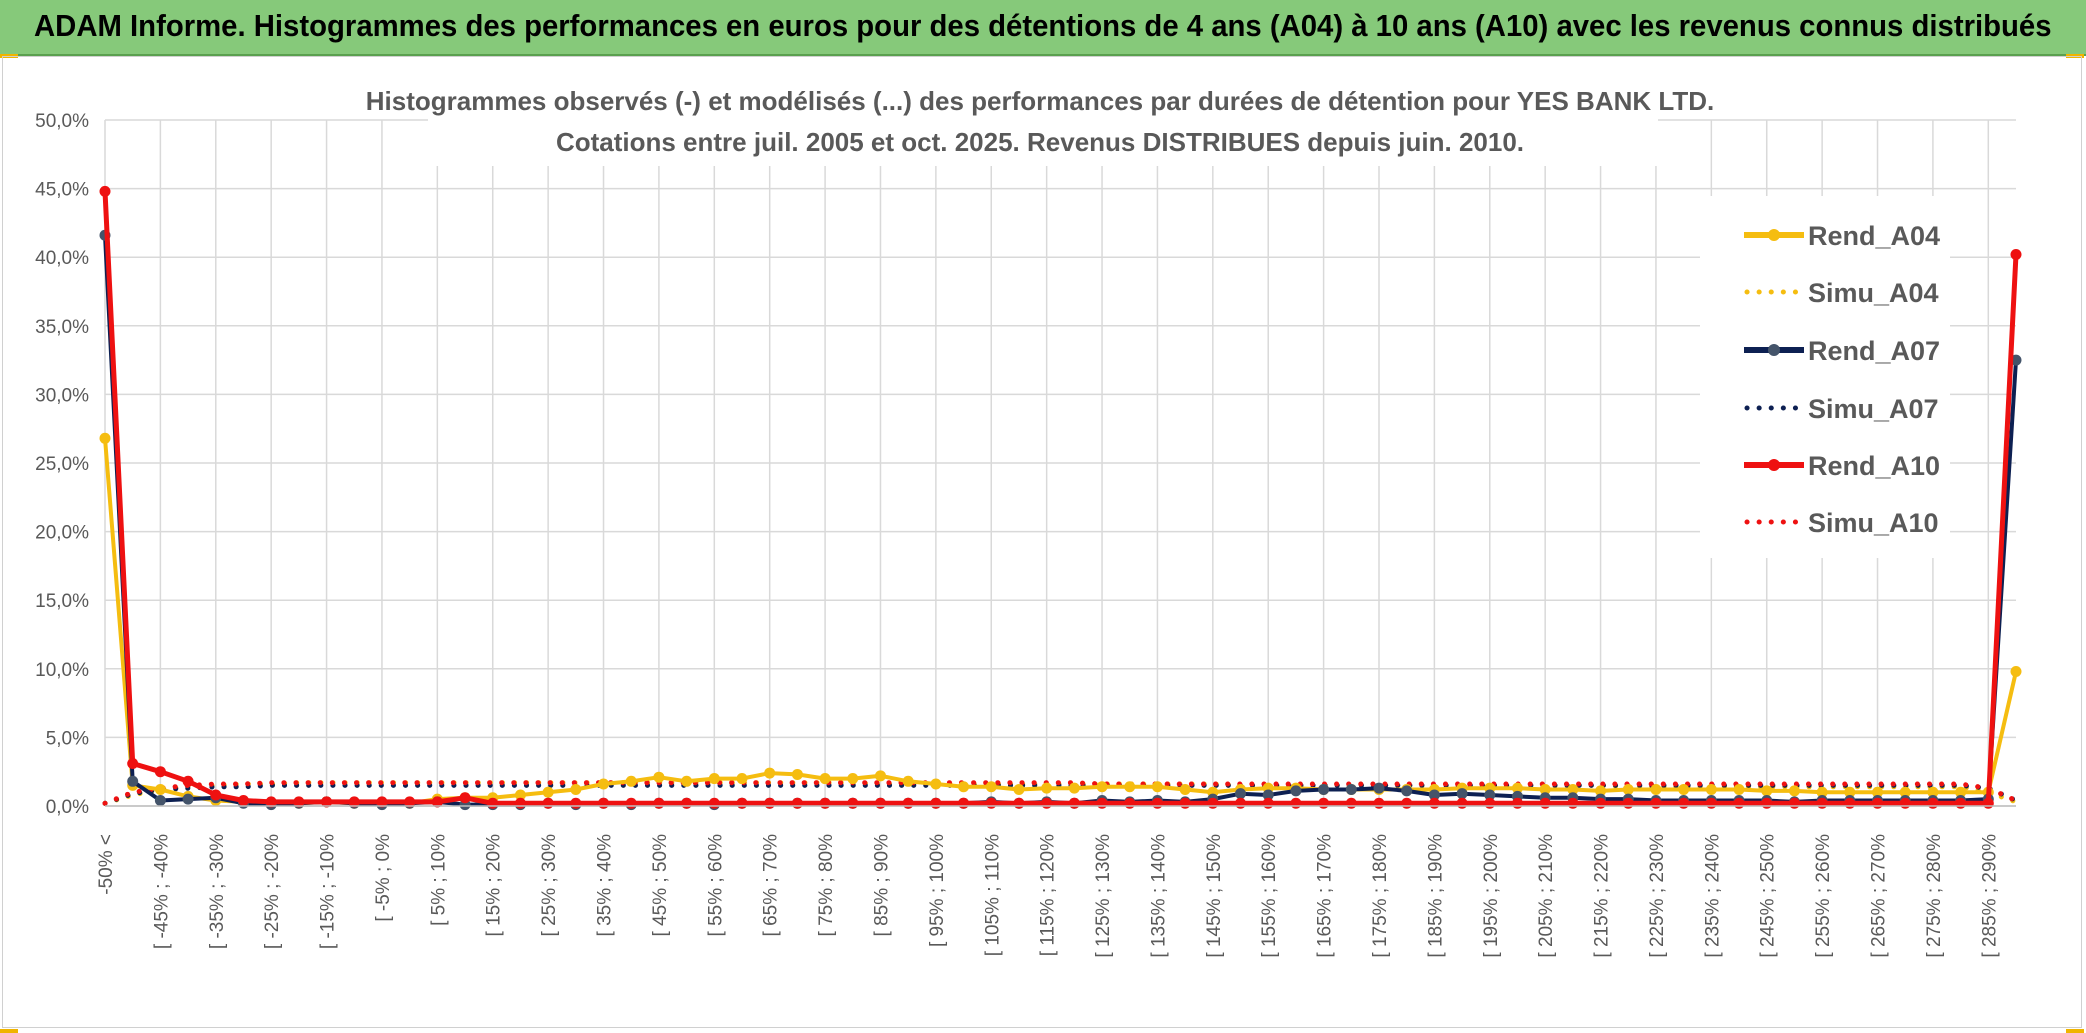  I want to click on y-tick-label: 15,0%, so click(62, 601).